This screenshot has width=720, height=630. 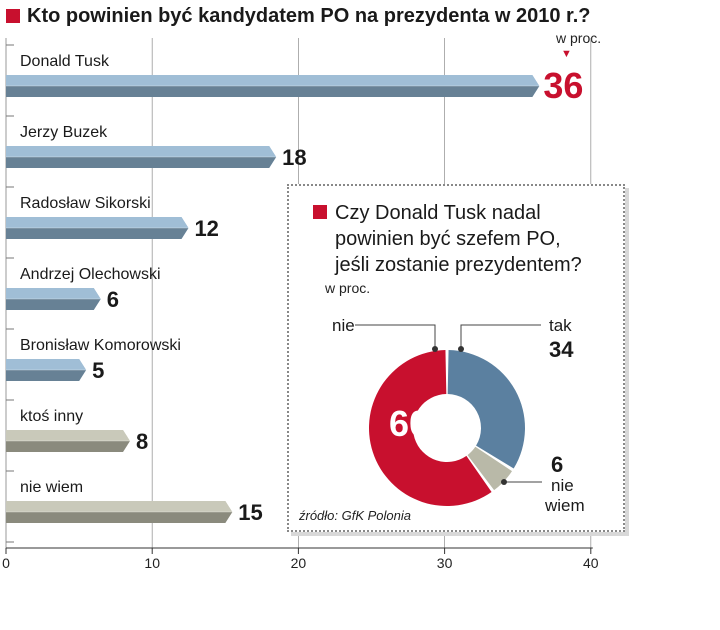 What do you see at coordinates (566, 54) in the screenshot?
I see `unit-arrow-icon: ▼` at bounding box center [566, 54].